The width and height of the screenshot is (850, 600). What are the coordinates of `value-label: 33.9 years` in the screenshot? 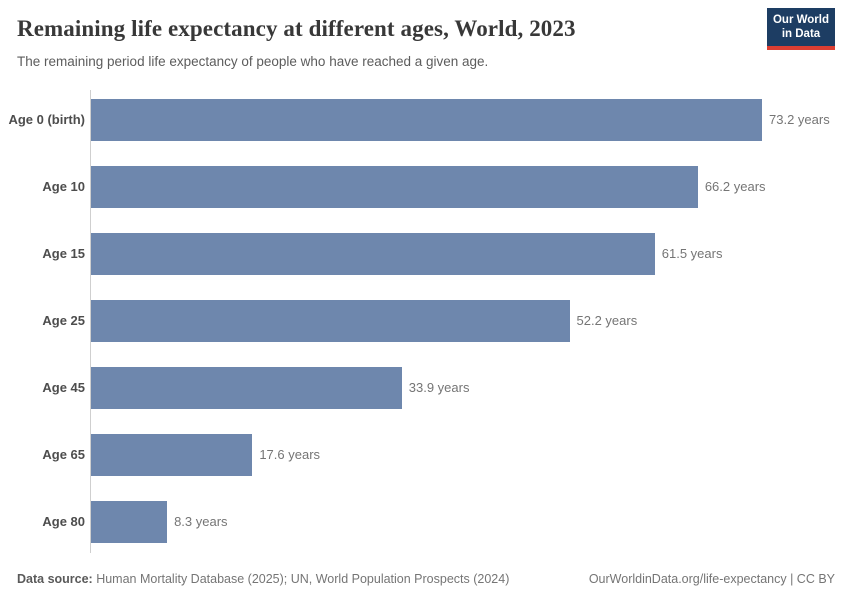 It's located at (439, 387).